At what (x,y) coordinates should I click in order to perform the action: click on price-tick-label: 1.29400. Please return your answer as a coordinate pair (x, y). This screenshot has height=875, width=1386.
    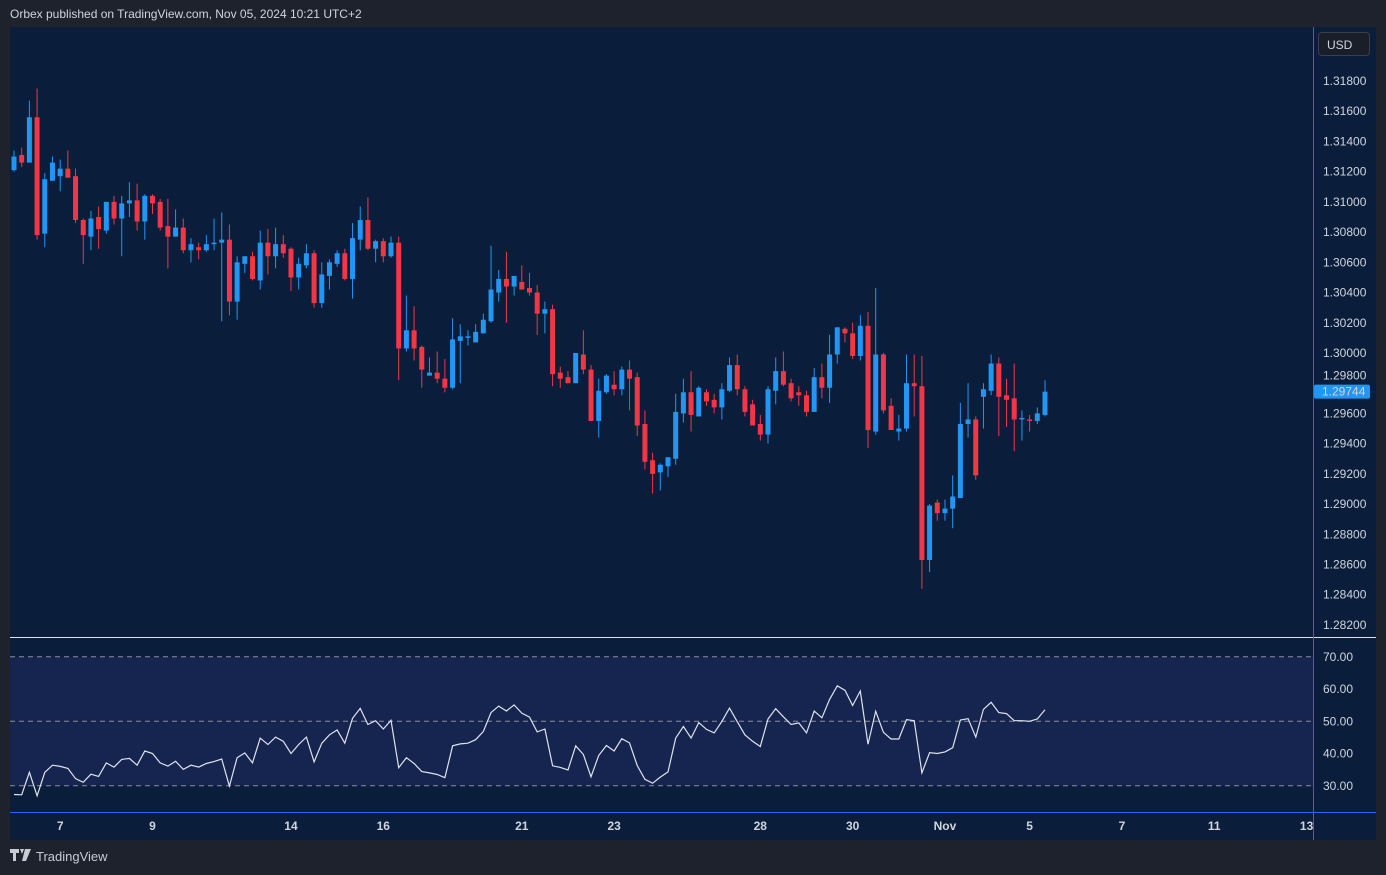
    Looking at the image, I should click on (1345, 444).